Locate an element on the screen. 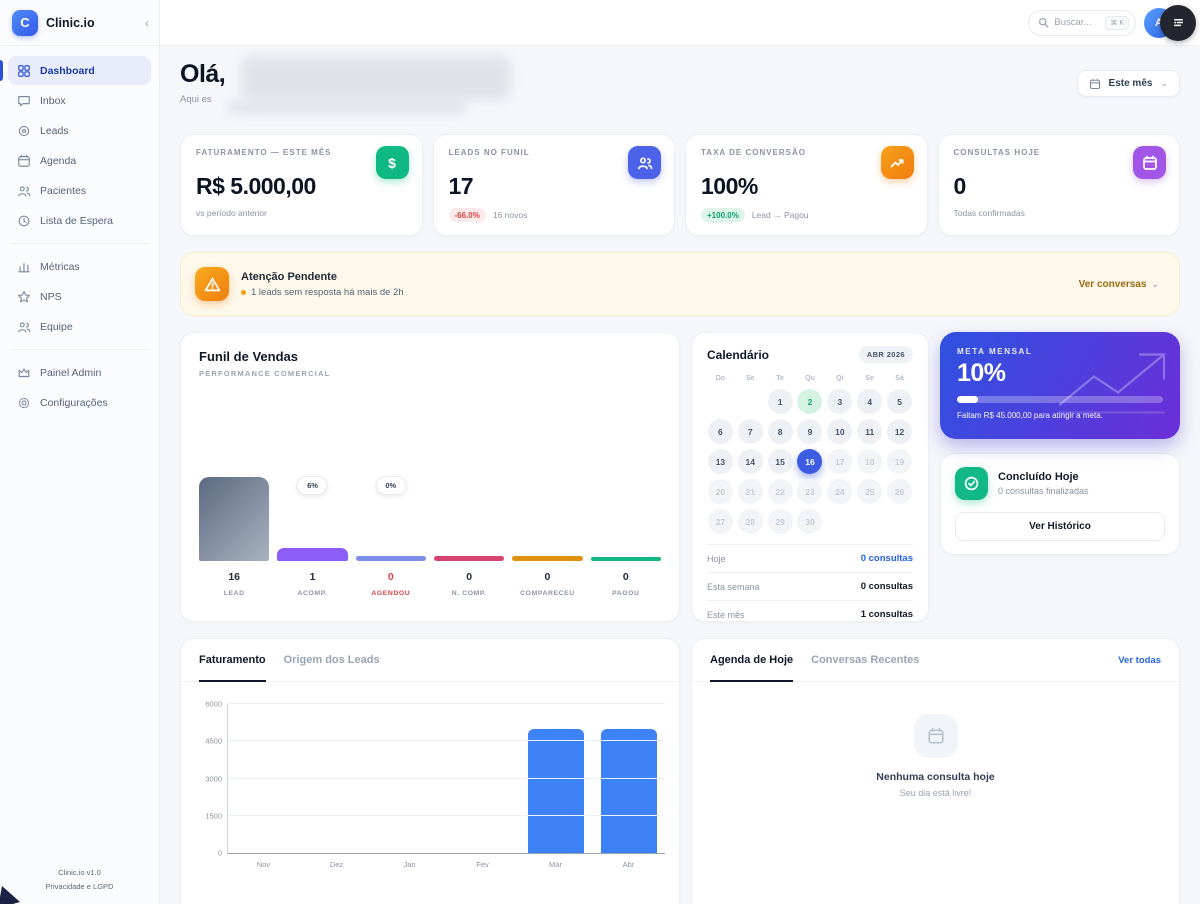 The width and height of the screenshot is (1200, 904). kpi-change-badge: -66.0% is located at coordinates (467, 215).